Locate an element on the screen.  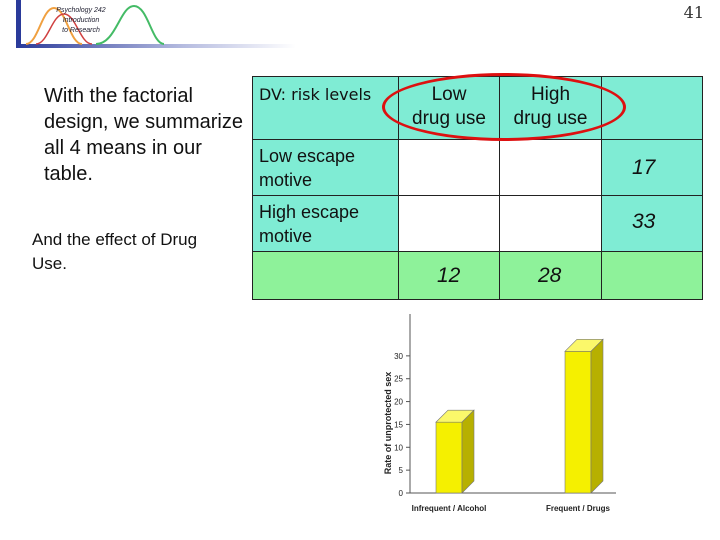
x-category-label: Frequent / Drugs is located at coordinates (578, 508).